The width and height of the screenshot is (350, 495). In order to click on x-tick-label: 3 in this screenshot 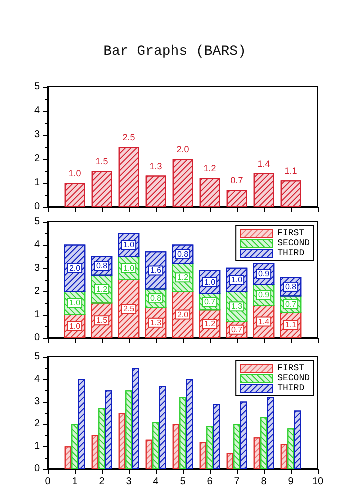, I will do `click(129, 482)`.